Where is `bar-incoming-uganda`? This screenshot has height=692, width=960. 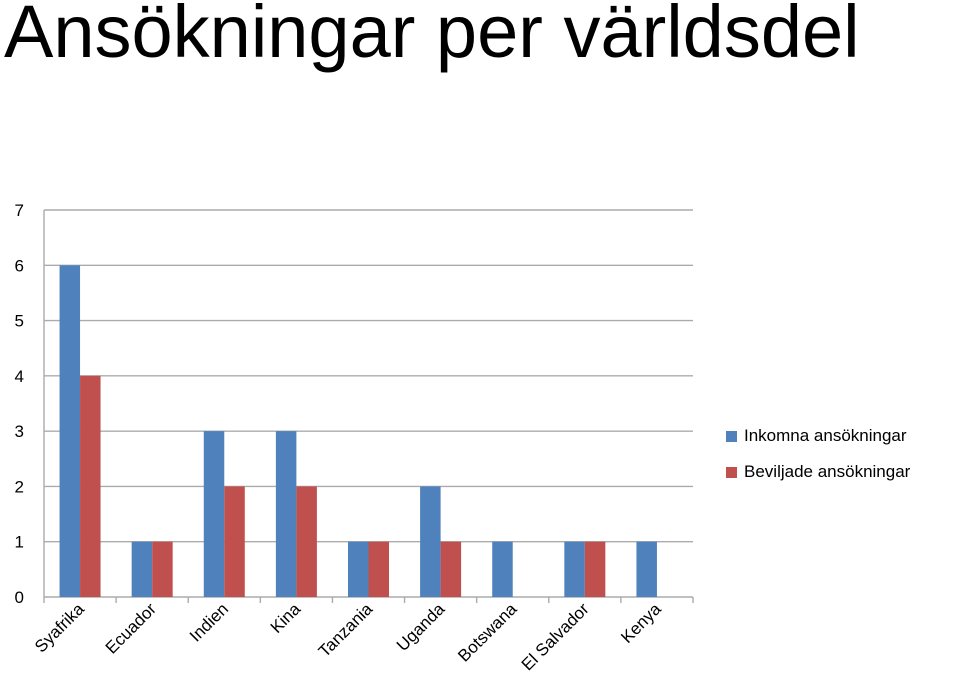
bar-incoming-uganda is located at coordinates (430, 541).